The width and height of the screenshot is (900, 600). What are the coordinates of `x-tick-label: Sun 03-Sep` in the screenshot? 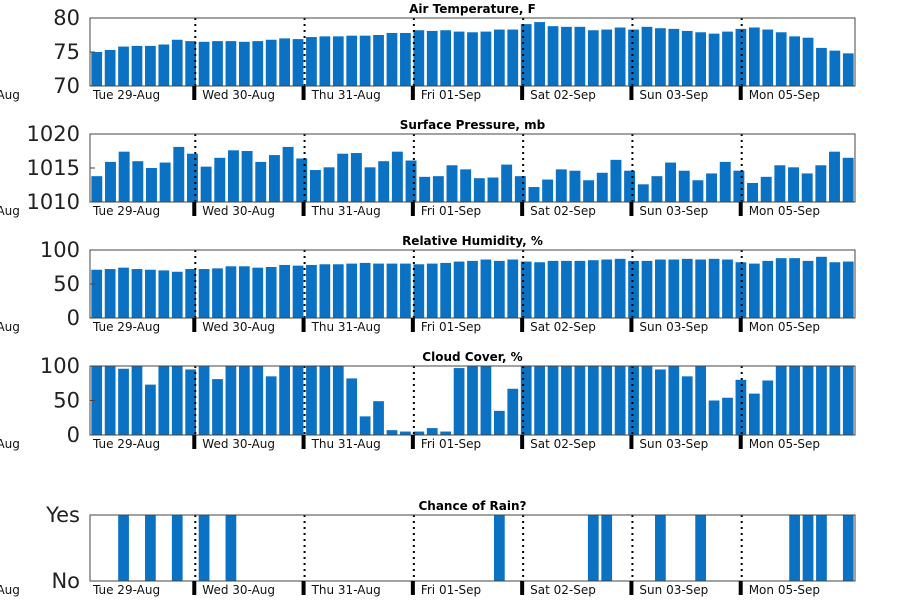 It's located at (673, 590).